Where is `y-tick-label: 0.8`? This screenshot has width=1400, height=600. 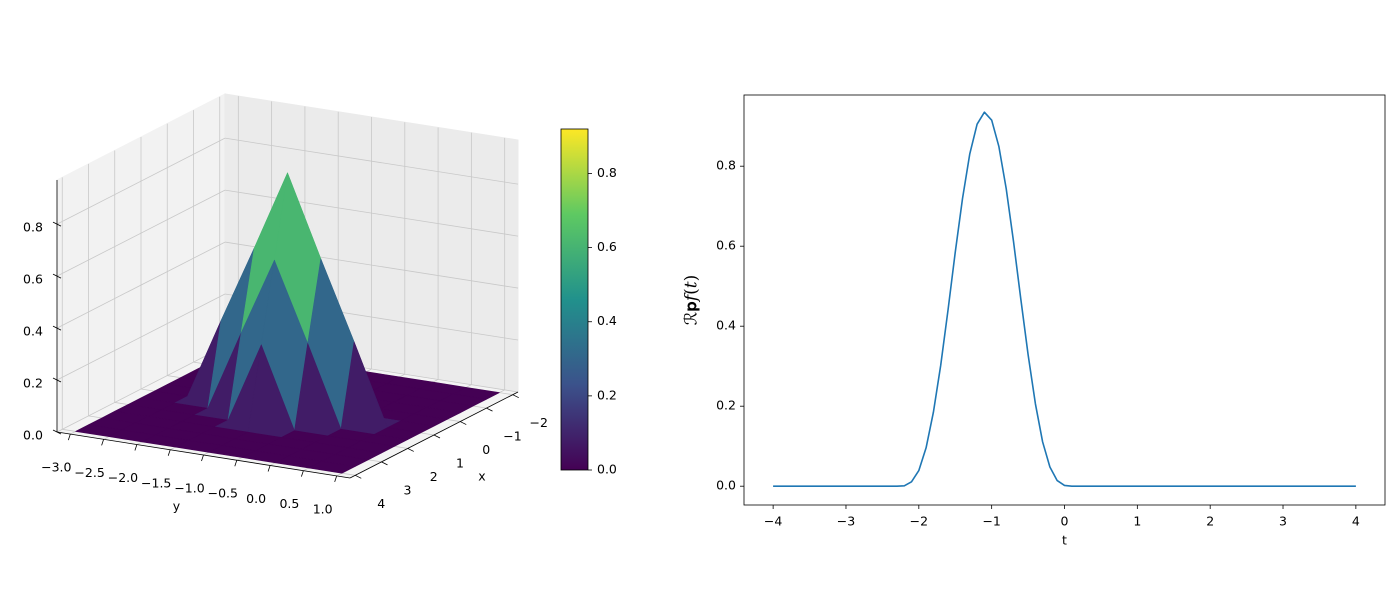 y-tick-label: 0.8 is located at coordinates (726, 165).